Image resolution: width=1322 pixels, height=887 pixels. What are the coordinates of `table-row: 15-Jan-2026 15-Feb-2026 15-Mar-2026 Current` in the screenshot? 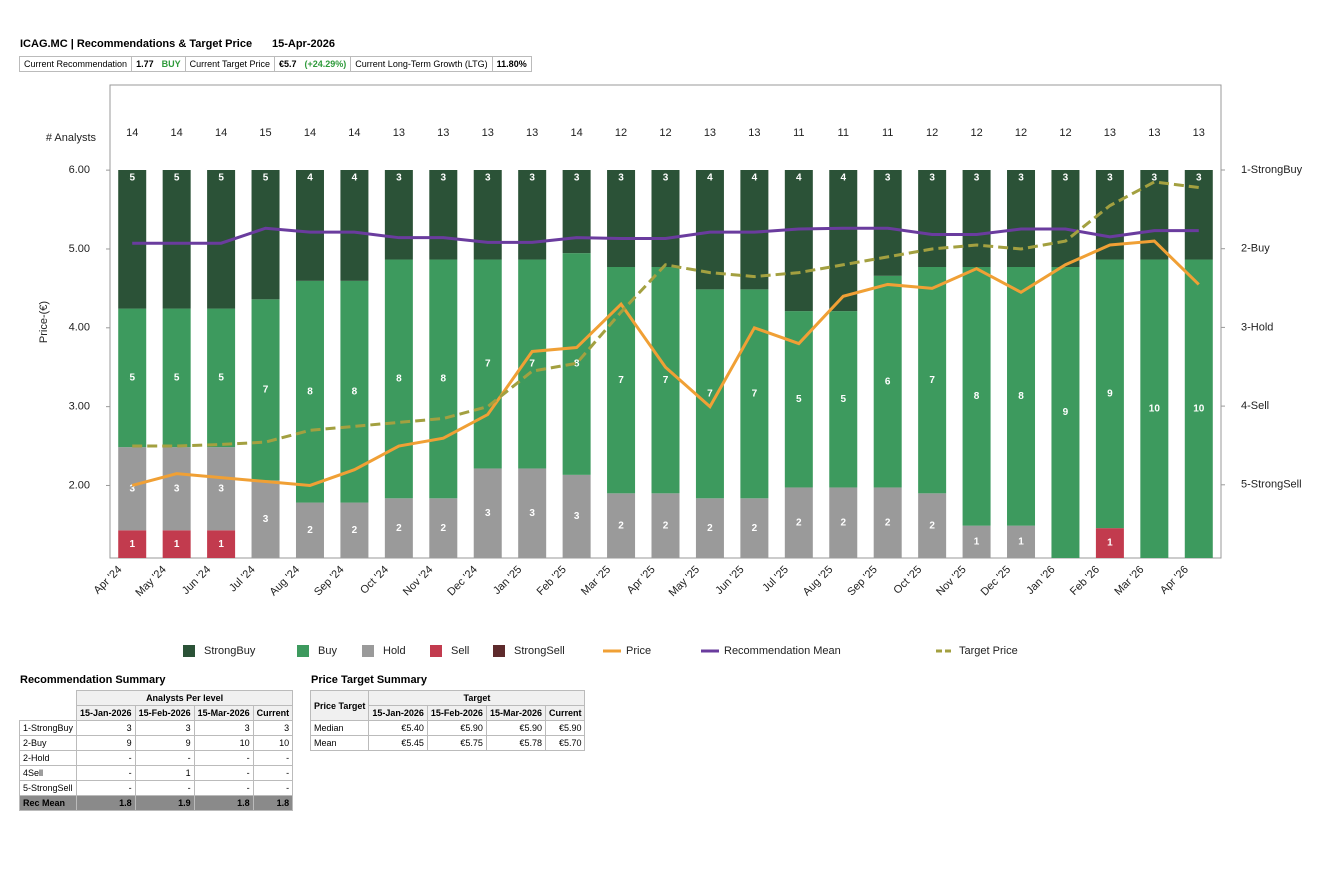 It's located at (157, 713).